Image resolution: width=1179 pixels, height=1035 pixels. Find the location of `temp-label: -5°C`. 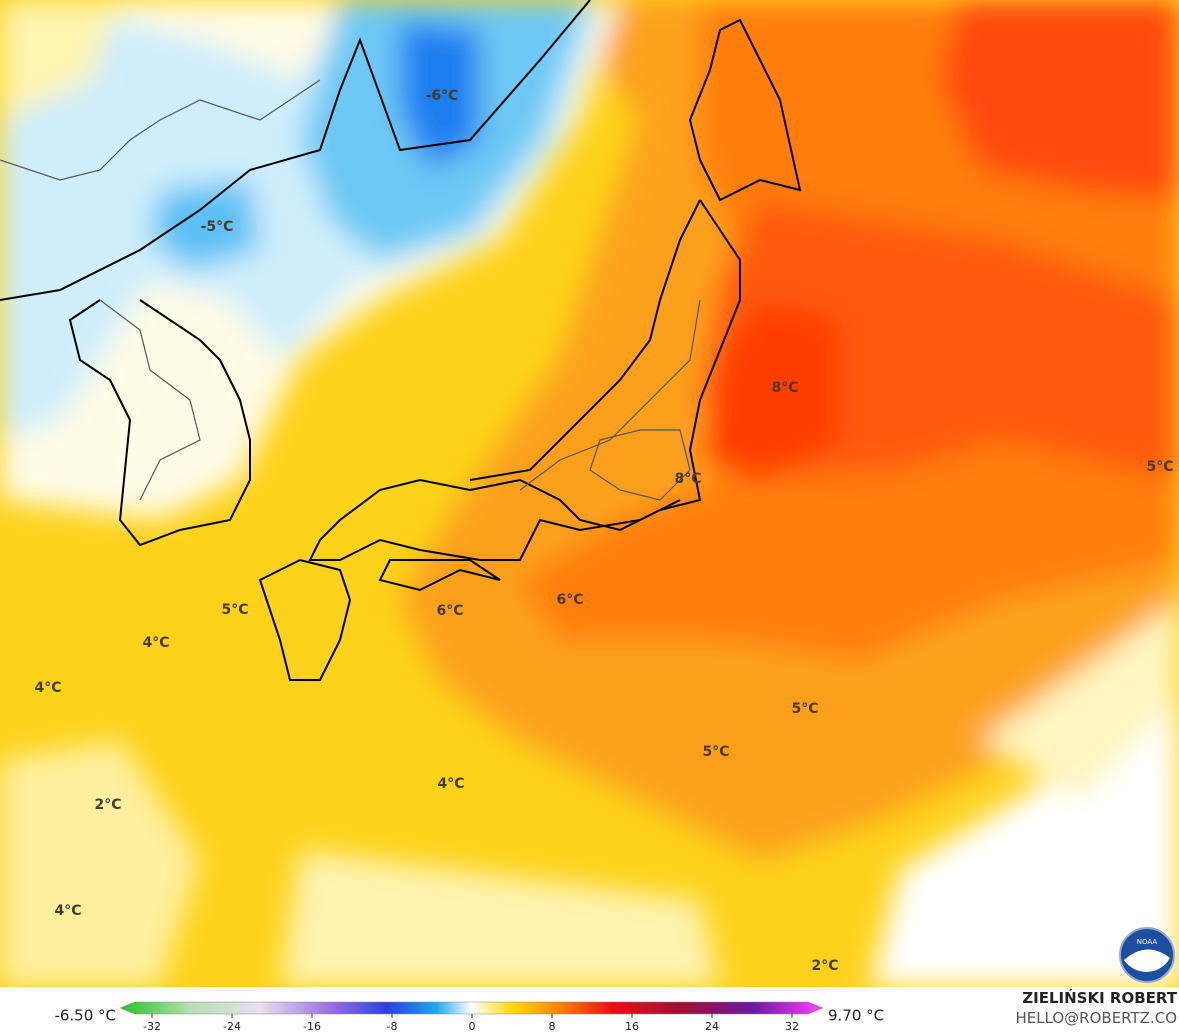

temp-label: -5°C is located at coordinates (217, 227).